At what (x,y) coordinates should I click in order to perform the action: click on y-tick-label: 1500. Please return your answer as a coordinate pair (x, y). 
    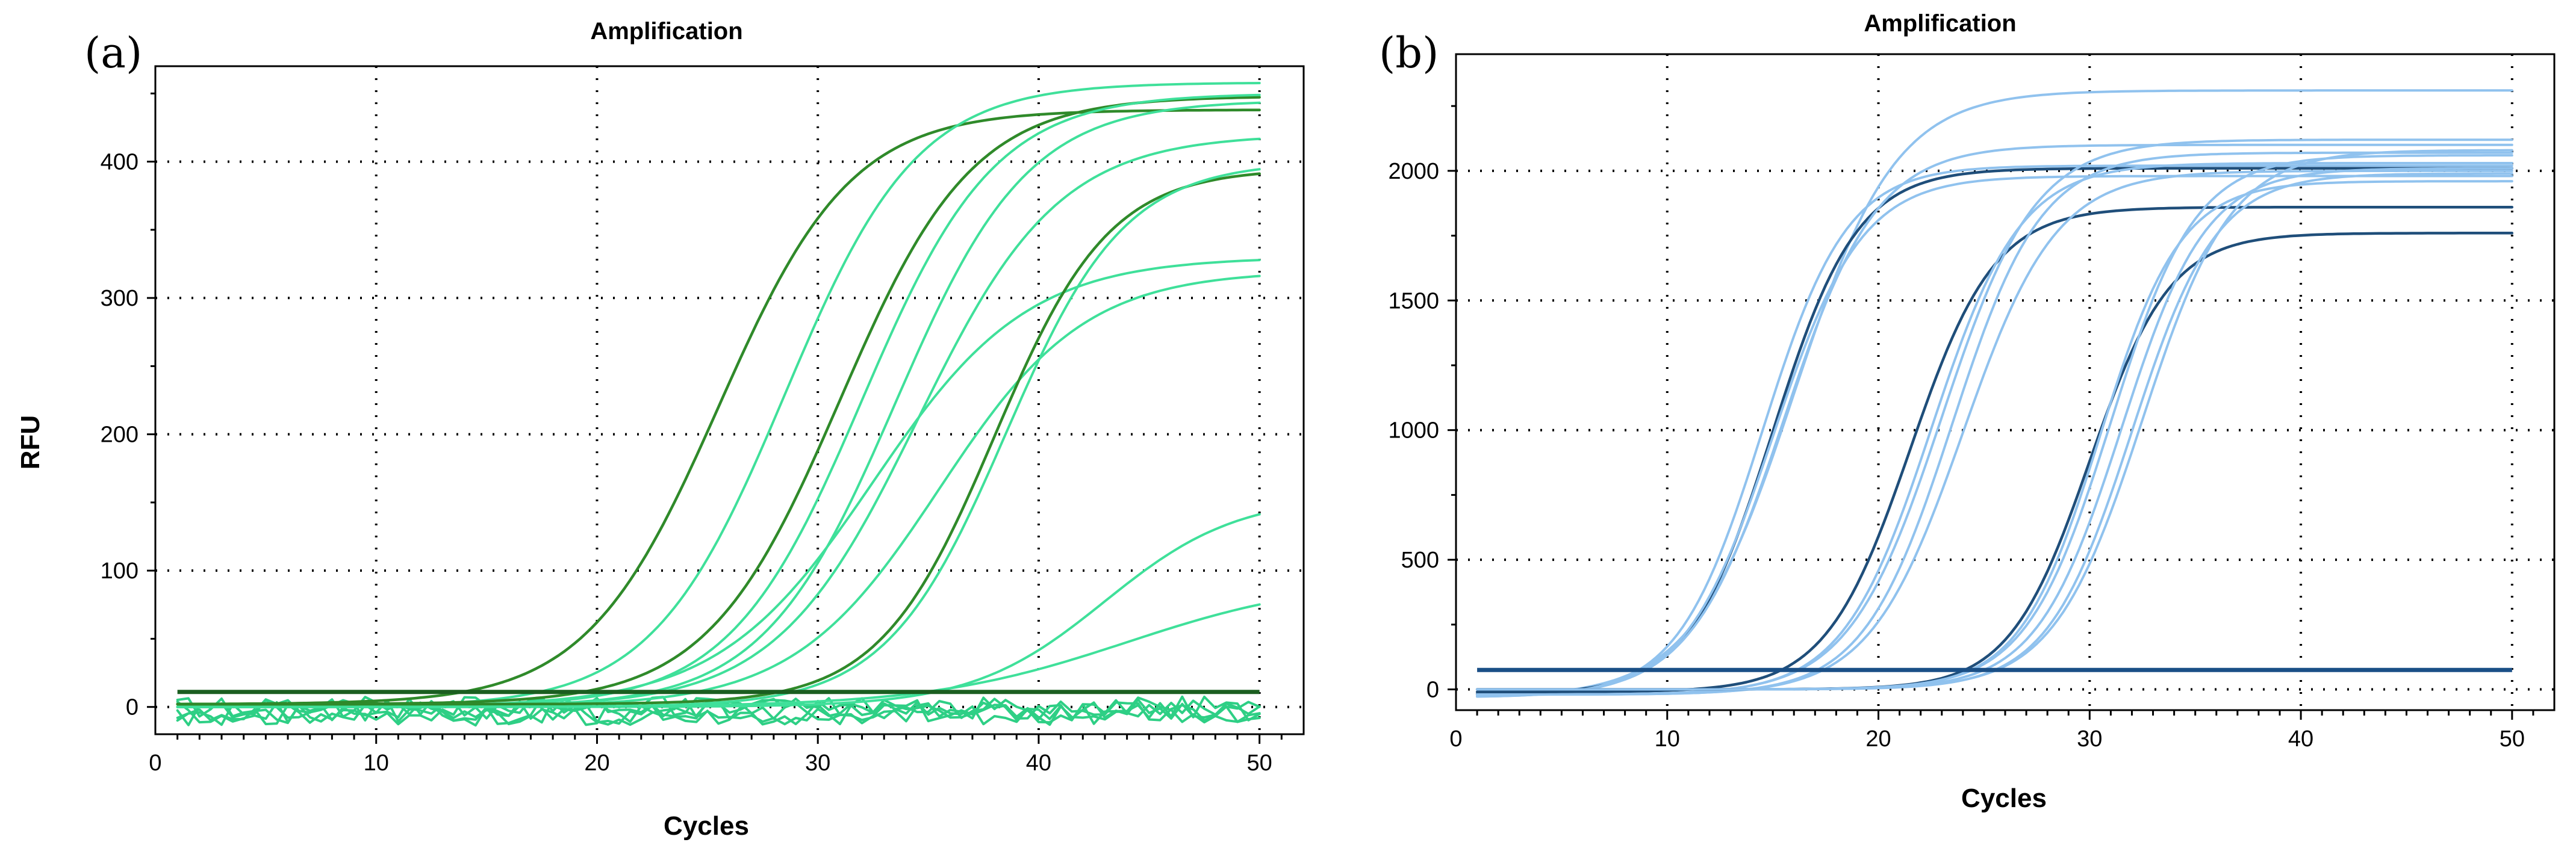
    Looking at the image, I should click on (1414, 301).